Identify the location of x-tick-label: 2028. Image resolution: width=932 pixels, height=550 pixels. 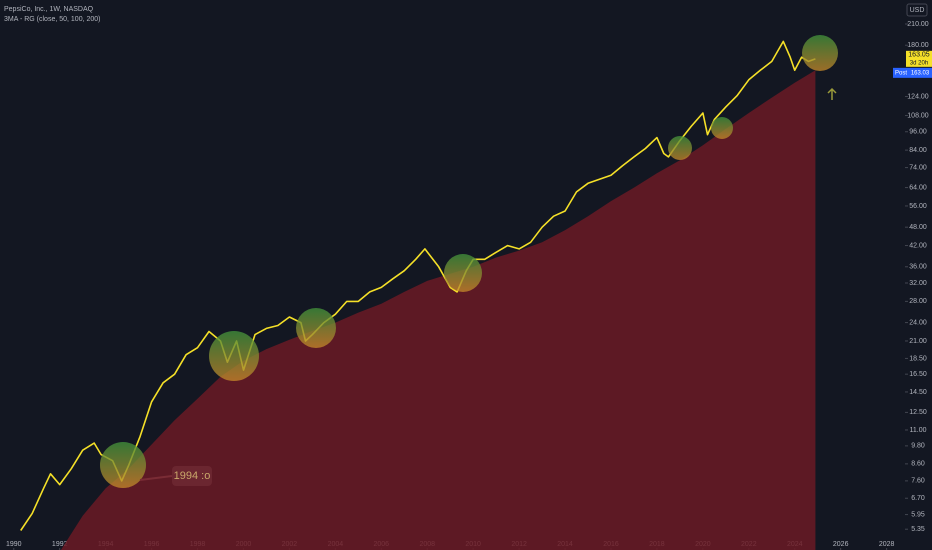
(887, 544).